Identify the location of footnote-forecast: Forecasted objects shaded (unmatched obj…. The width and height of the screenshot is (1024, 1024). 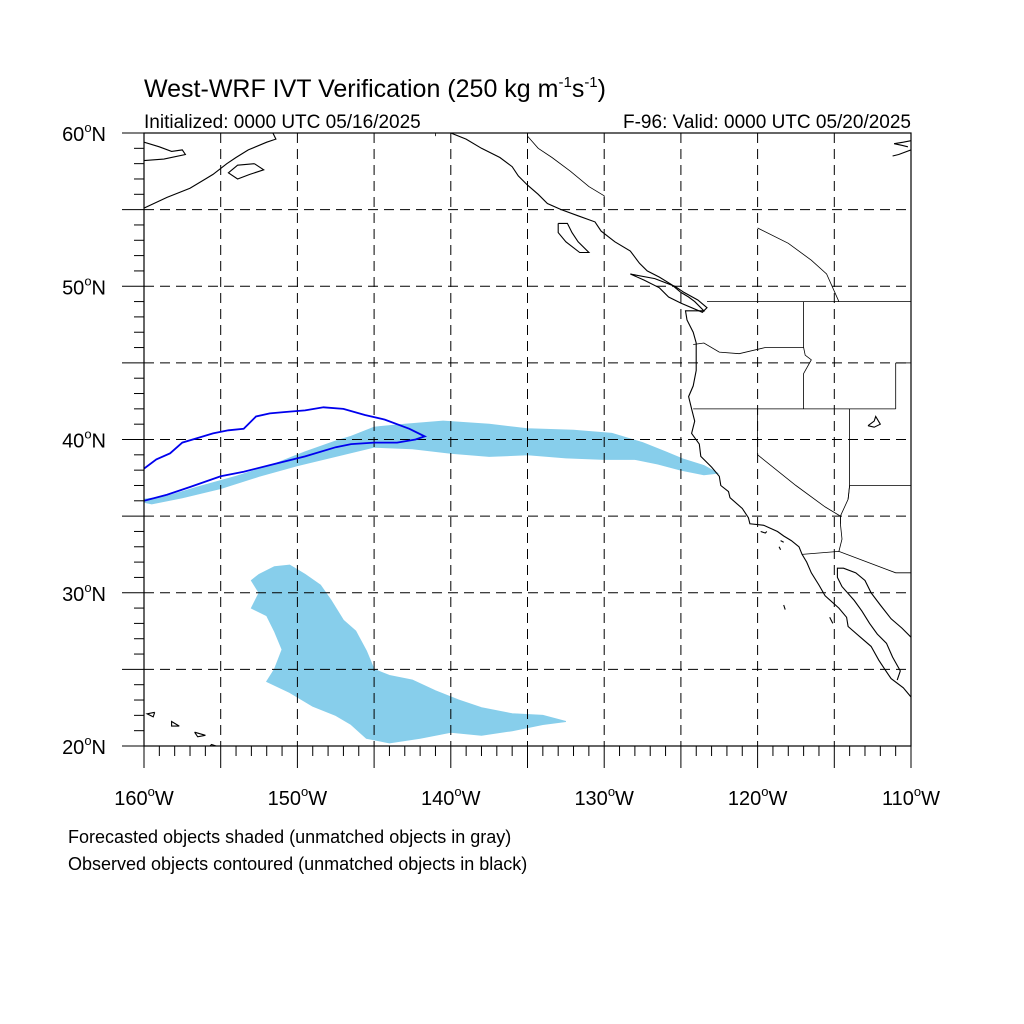
(289, 837).